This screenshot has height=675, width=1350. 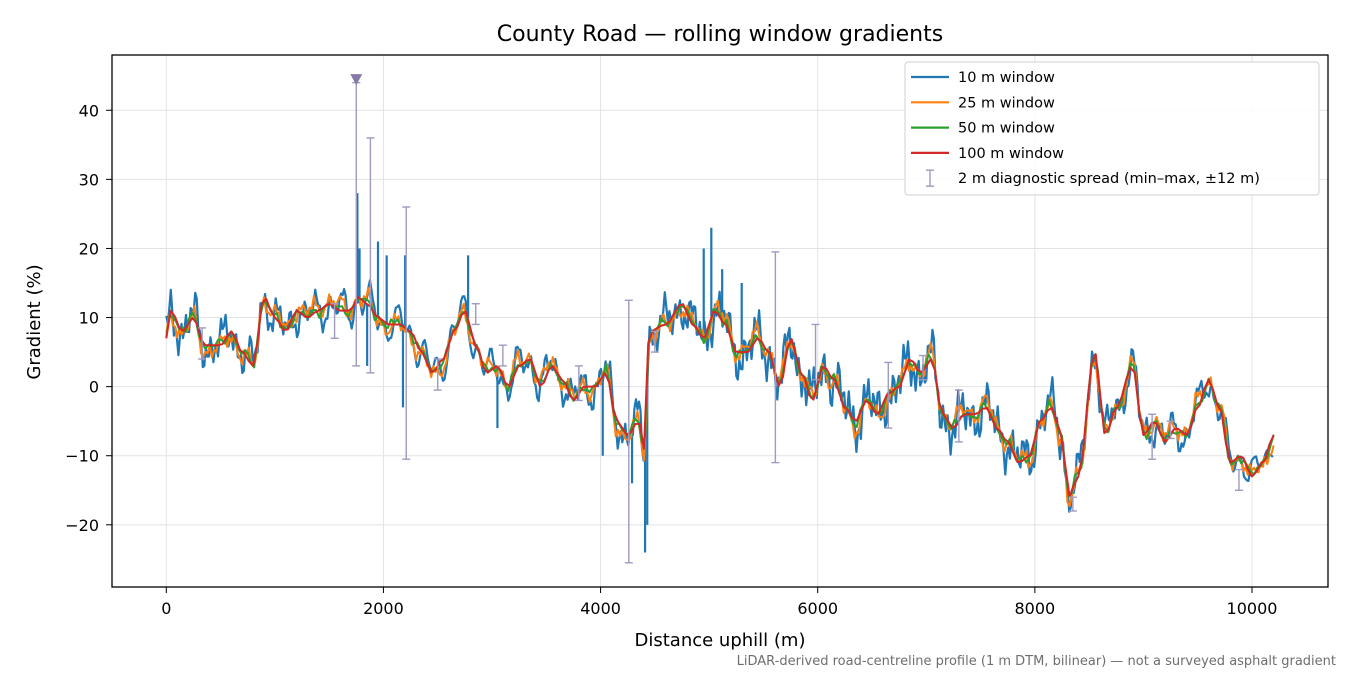 What do you see at coordinates (1034, 608) in the screenshot?
I see `x-tick-label: 8000` at bounding box center [1034, 608].